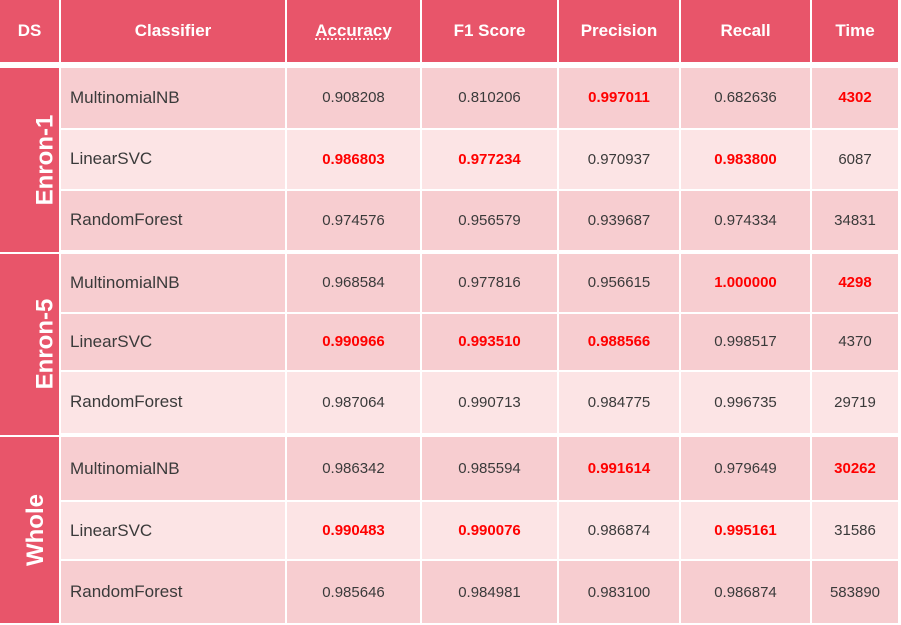 The width and height of the screenshot is (901, 625). Describe the element at coordinates (620, 531) in the screenshot. I see `precision-cell: 0.986874` at that location.